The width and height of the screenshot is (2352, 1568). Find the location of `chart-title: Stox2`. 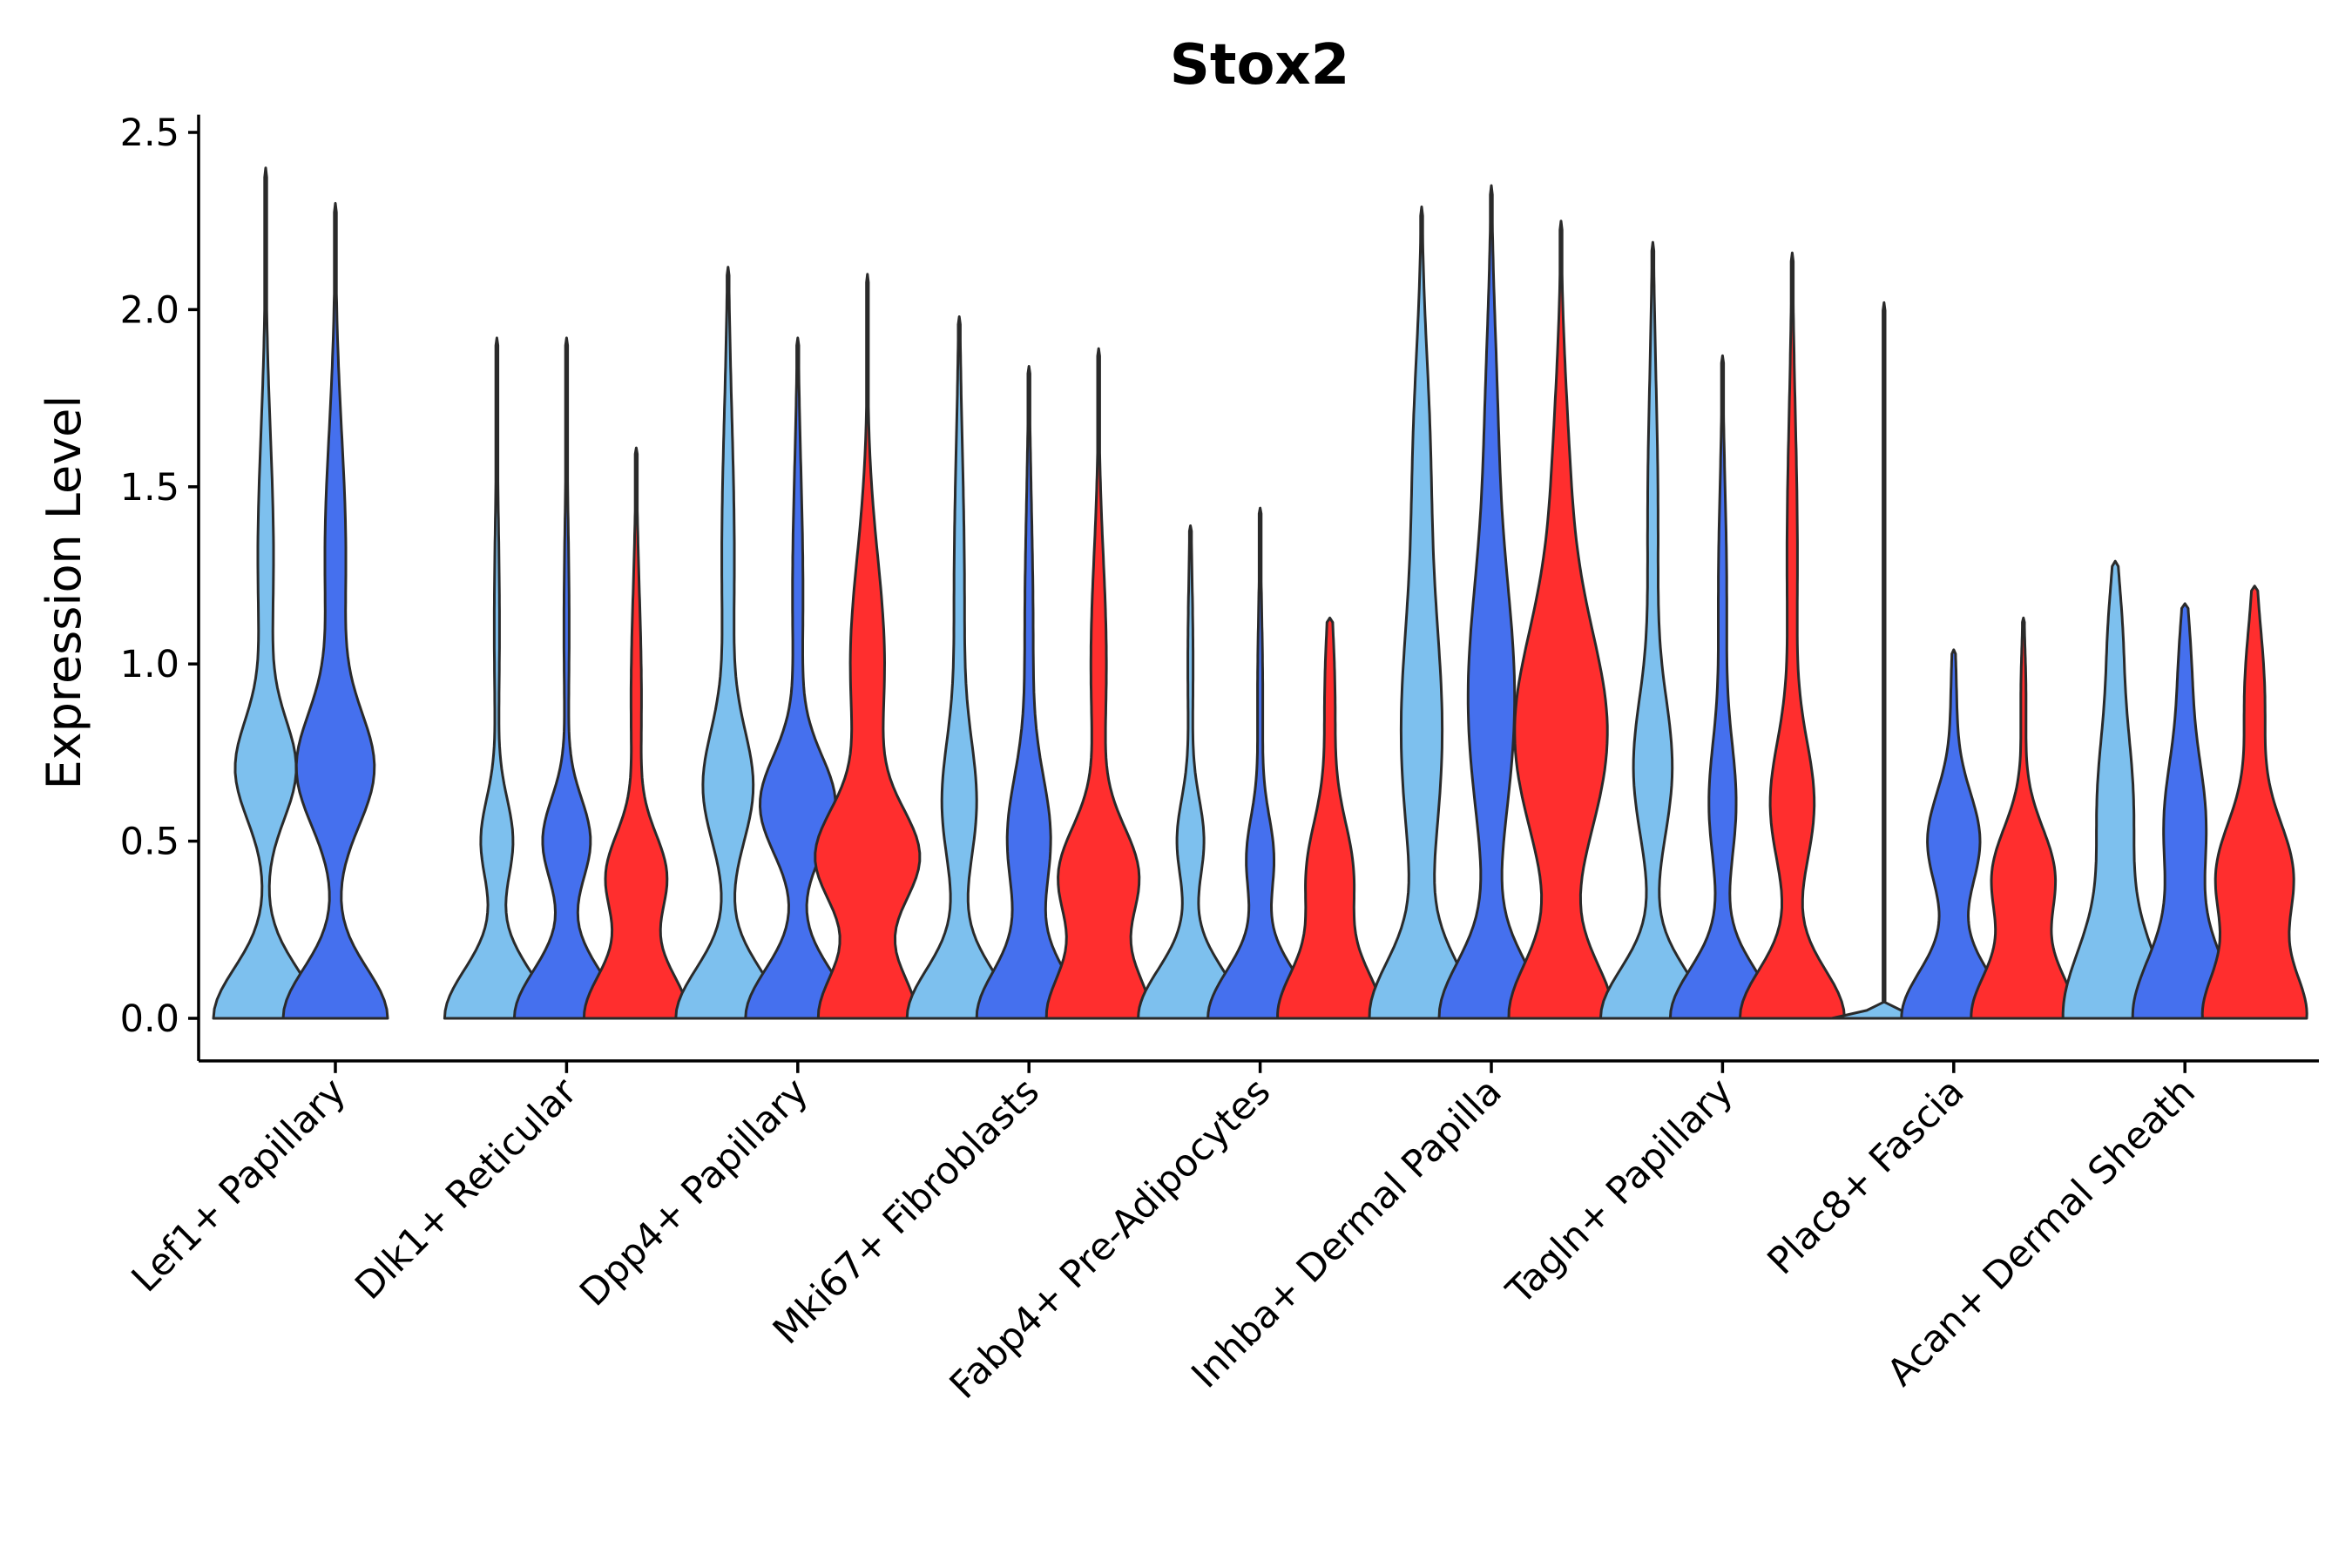

chart-title: Stox2 is located at coordinates (1260, 66).